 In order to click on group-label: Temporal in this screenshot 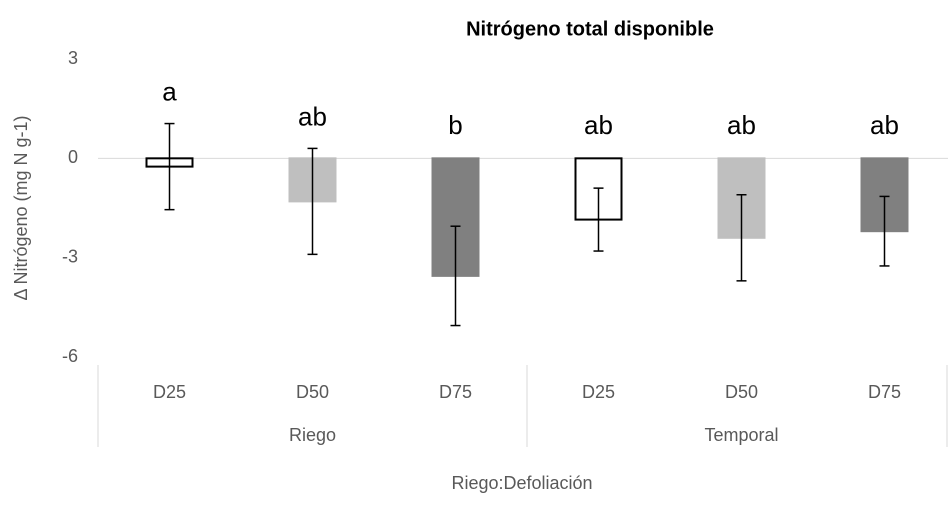, I will do `click(741, 435)`.